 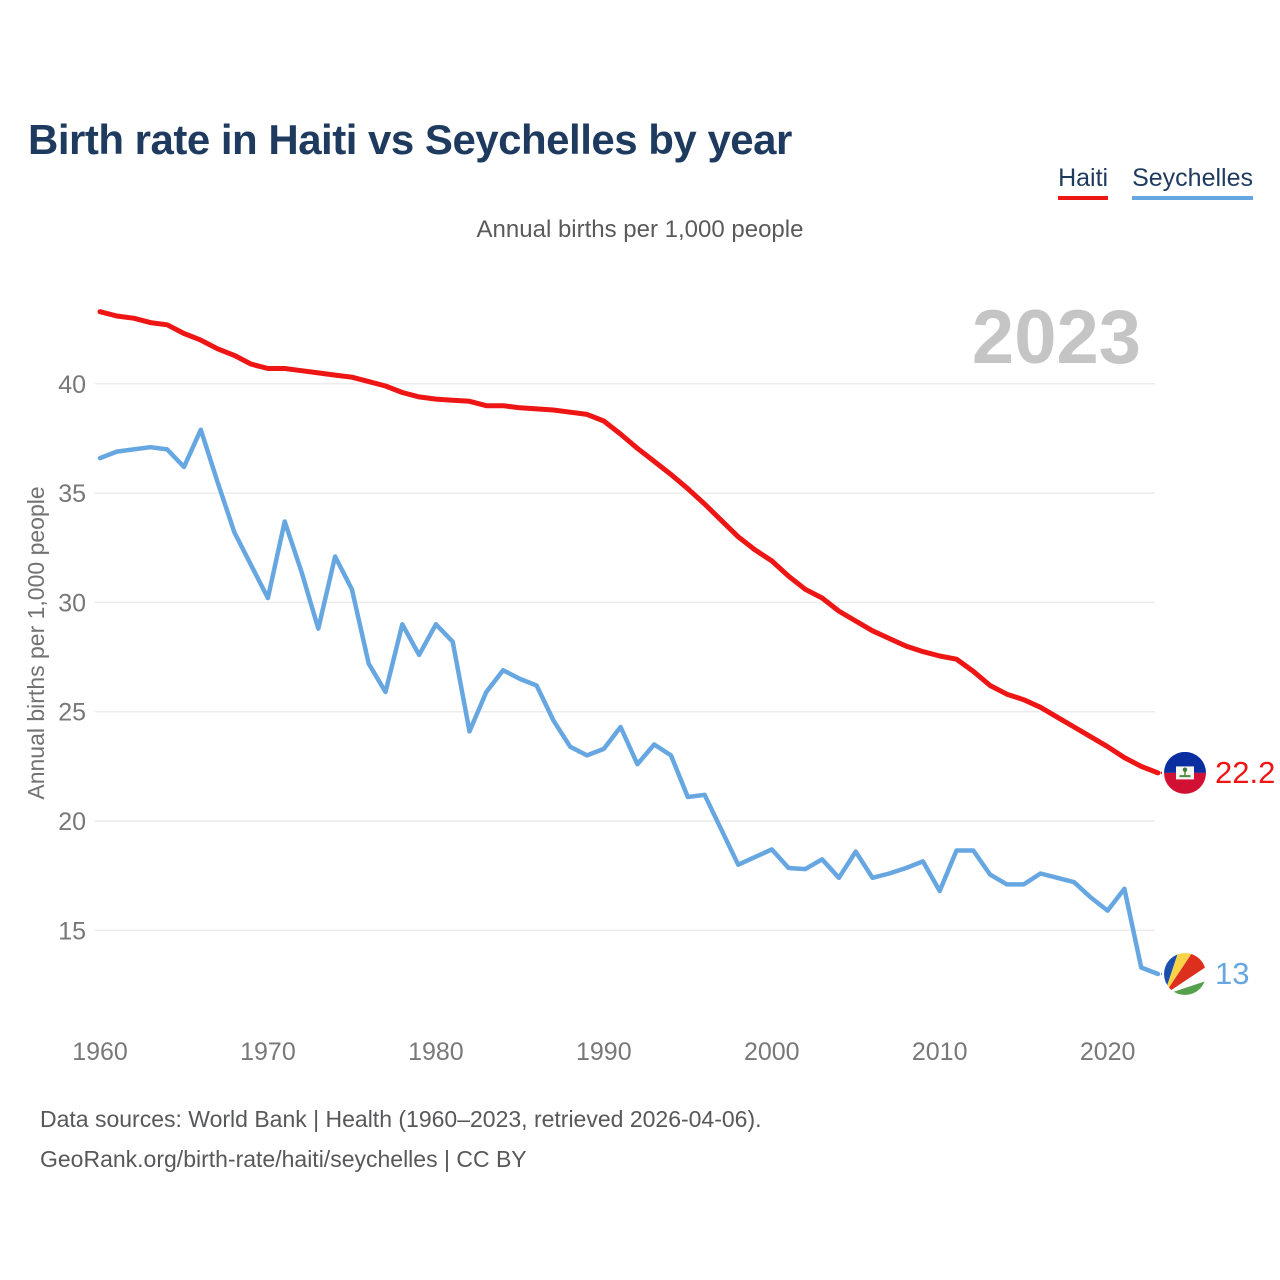 I want to click on y-tick-label: 15, so click(x=72, y=931).